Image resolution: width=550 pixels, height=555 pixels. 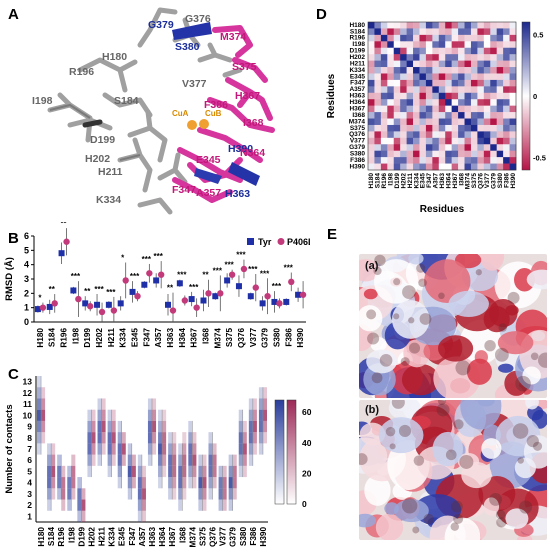 I want to click on y-tick-label: 1, so click(x=26, y=308).